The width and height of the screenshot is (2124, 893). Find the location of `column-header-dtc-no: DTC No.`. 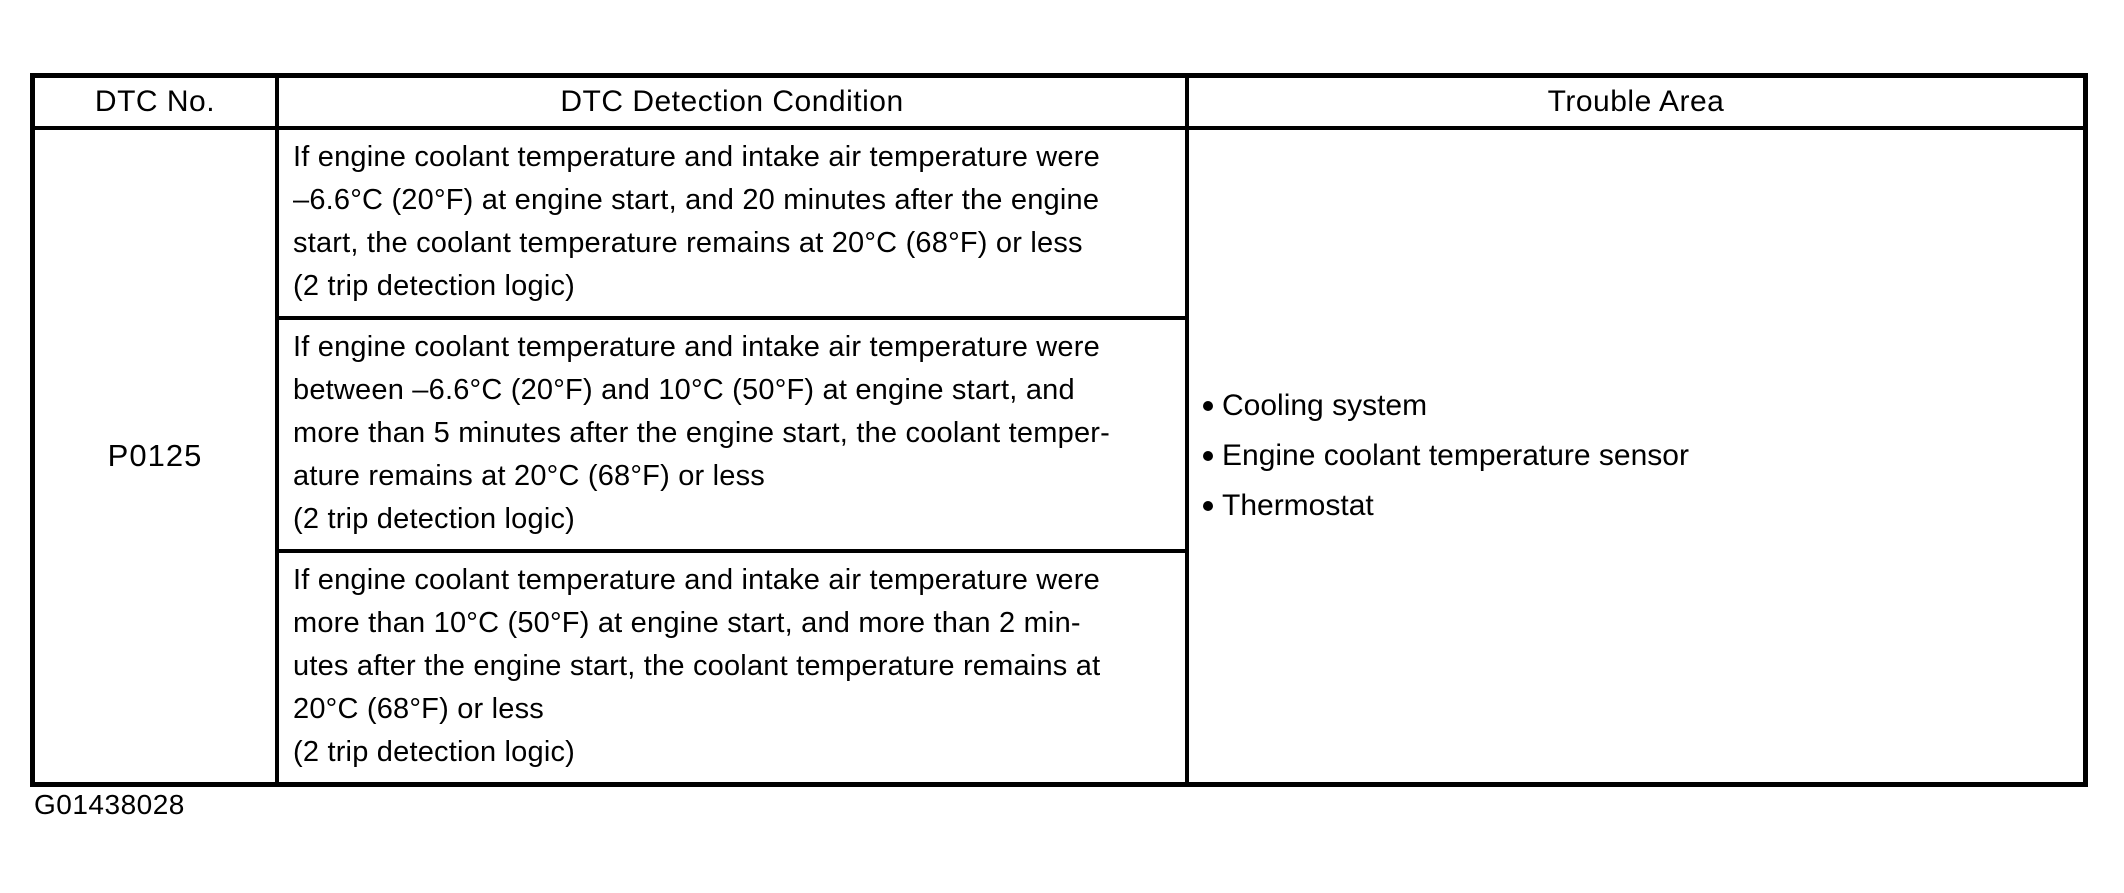

column-header-dtc-no: DTC No. is located at coordinates (157, 102).